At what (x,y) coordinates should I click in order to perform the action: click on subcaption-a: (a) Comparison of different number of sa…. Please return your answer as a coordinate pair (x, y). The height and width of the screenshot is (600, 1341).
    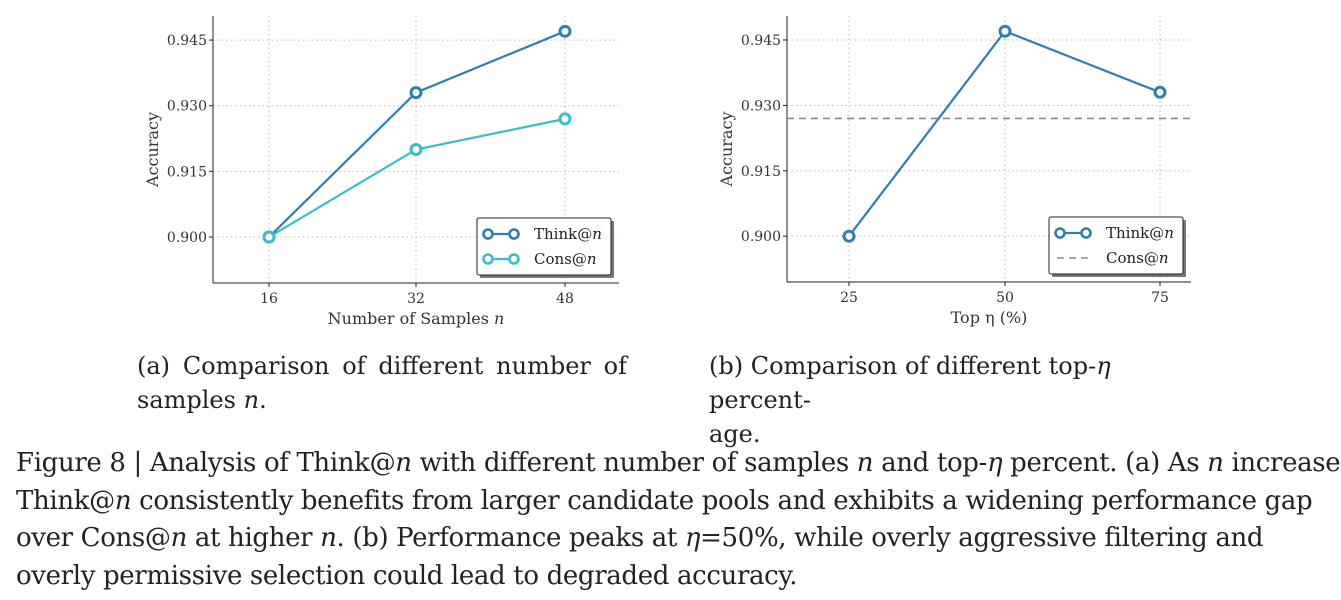
    Looking at the image, I should click on (382, 383).